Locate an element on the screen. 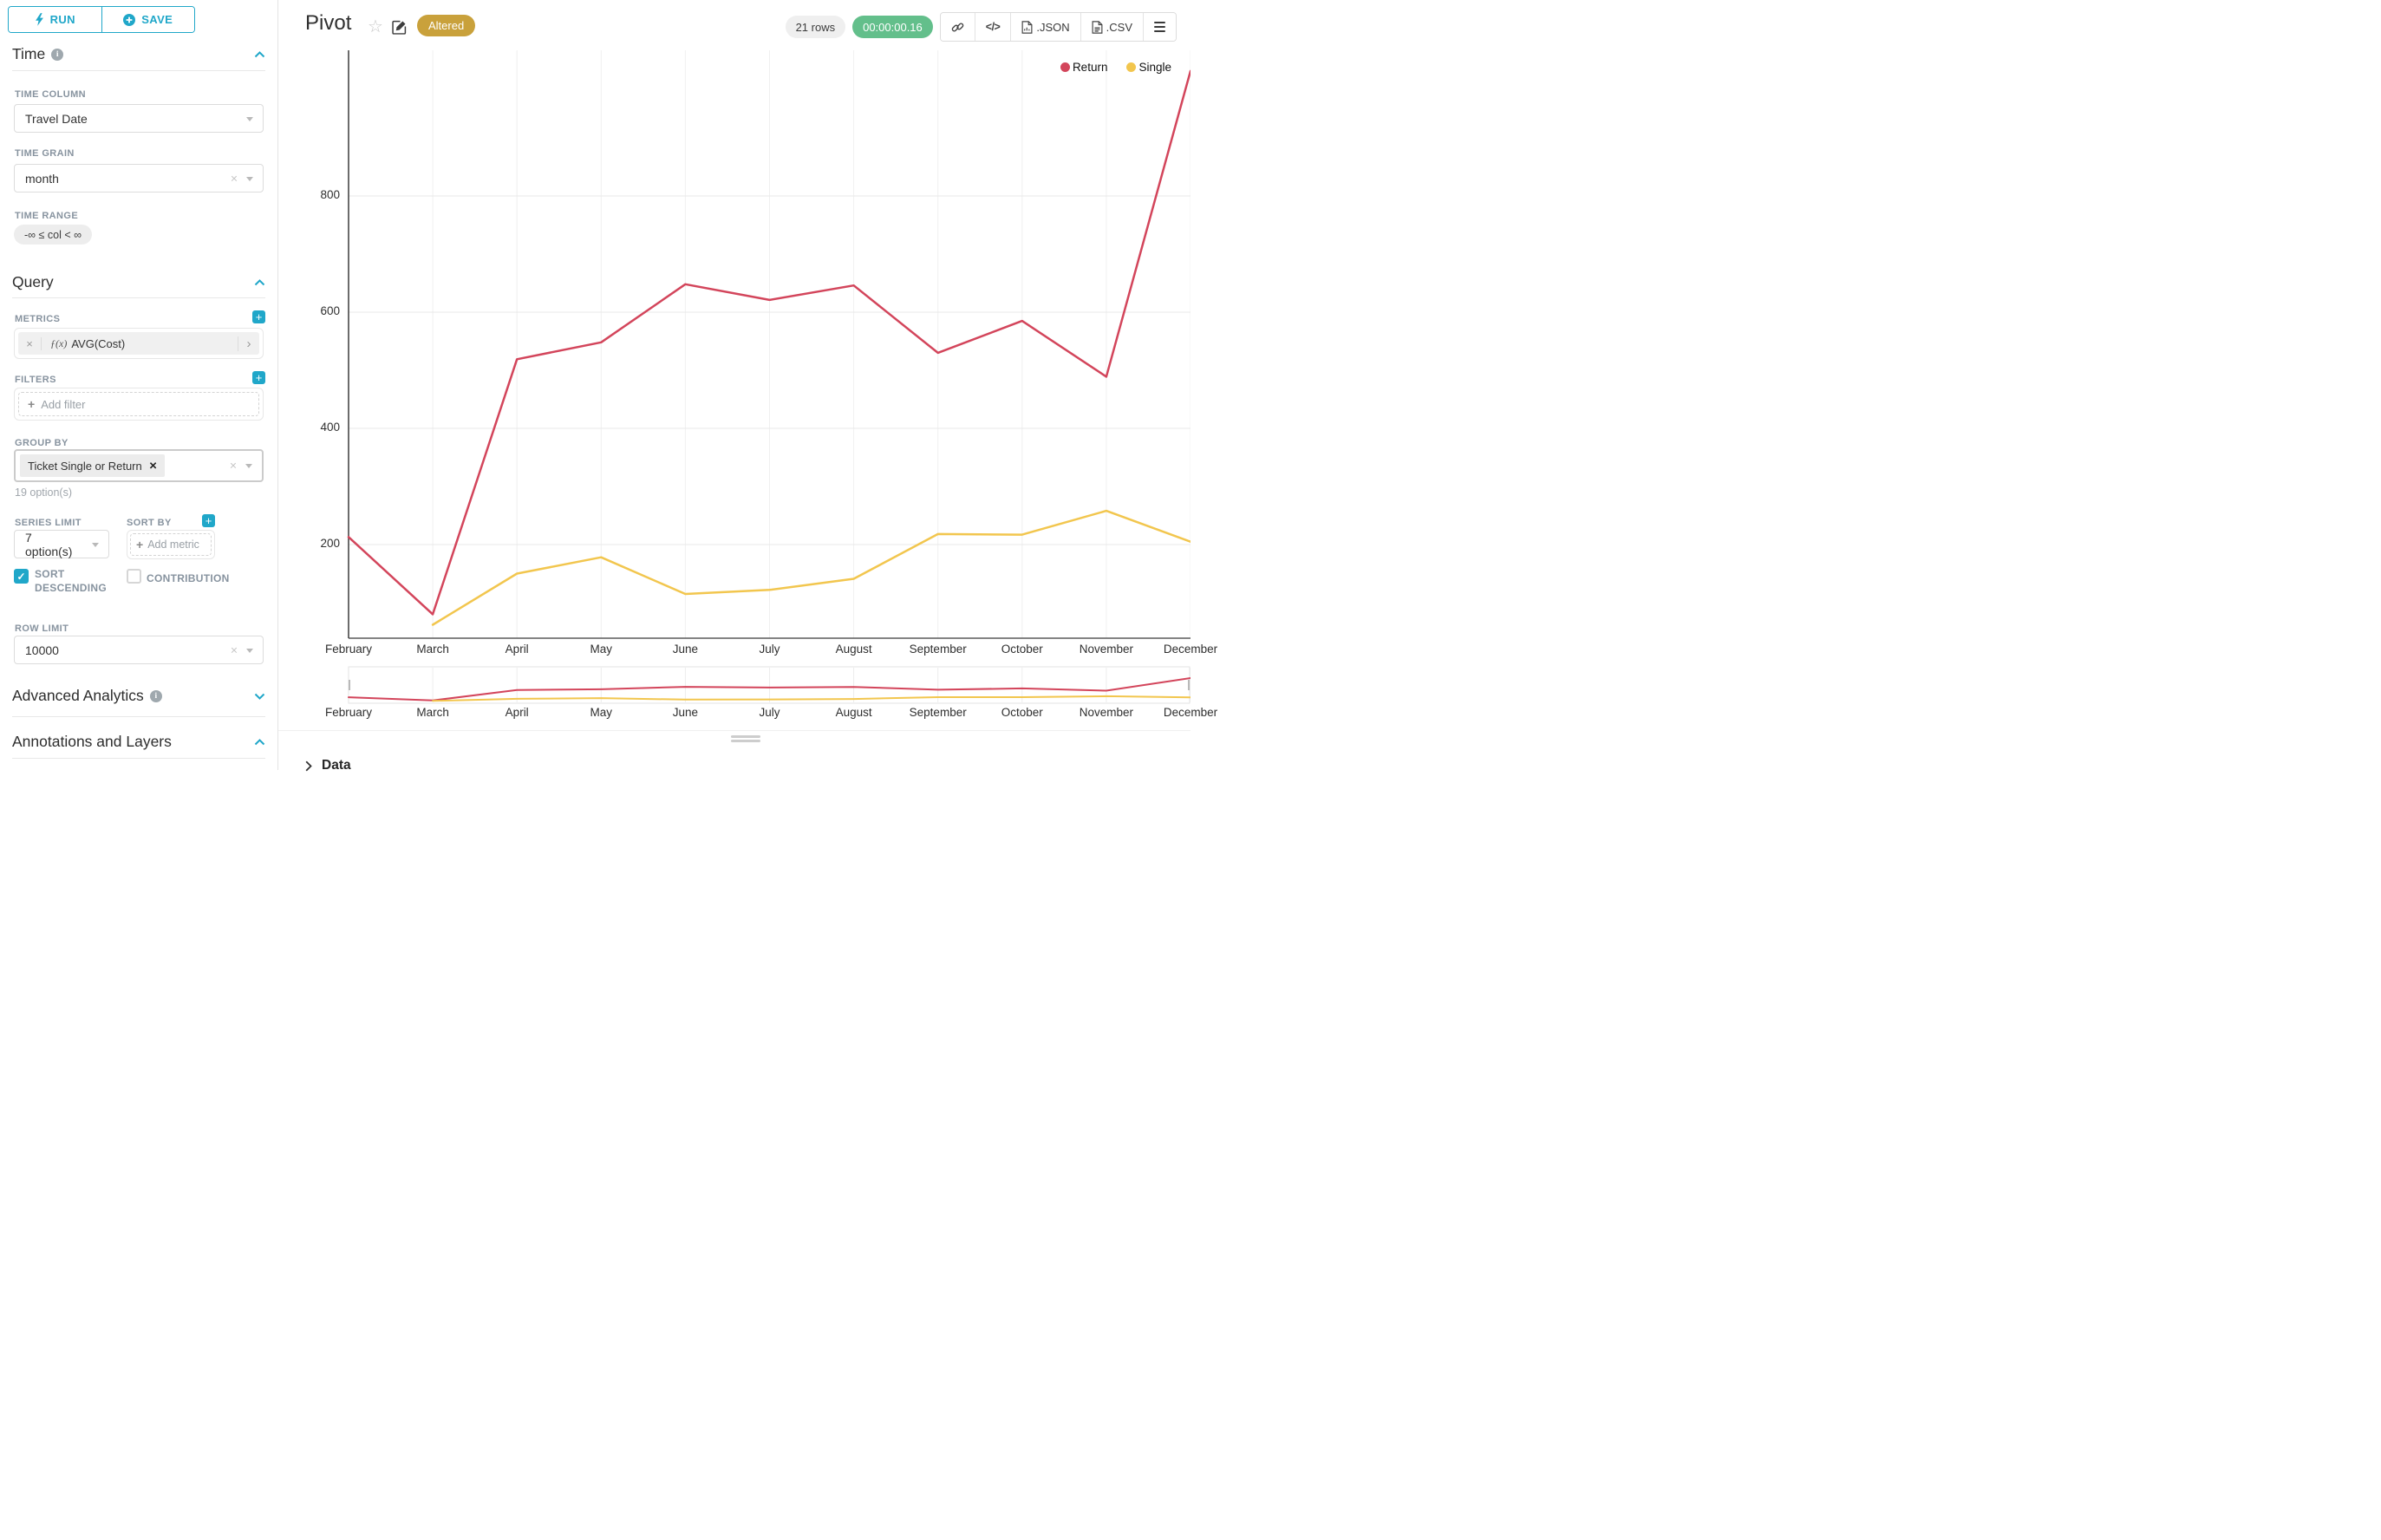  chevron-right-icon: › is located at coordinates (248, 343).